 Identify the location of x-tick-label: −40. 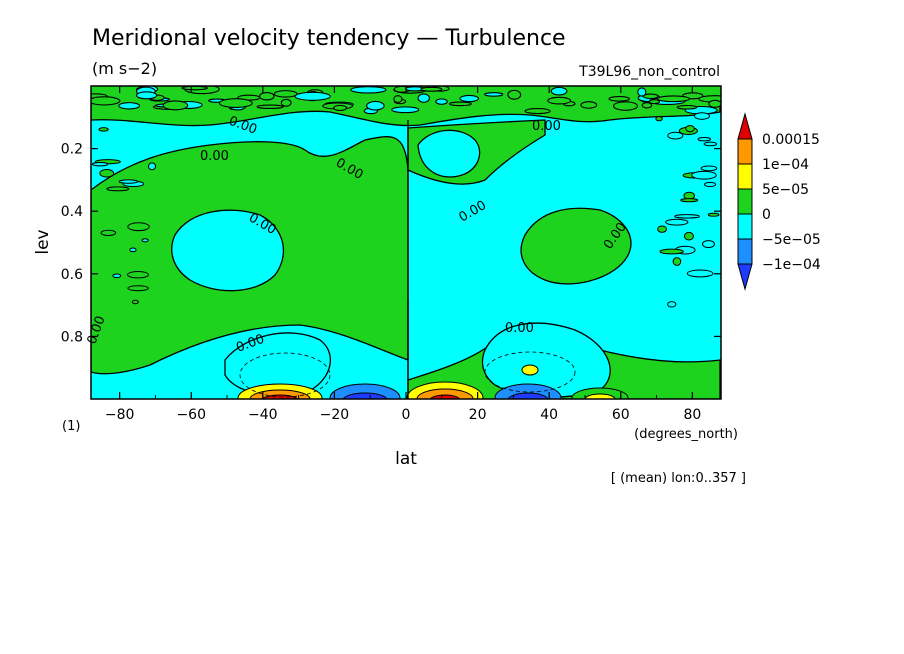
(263, 415).